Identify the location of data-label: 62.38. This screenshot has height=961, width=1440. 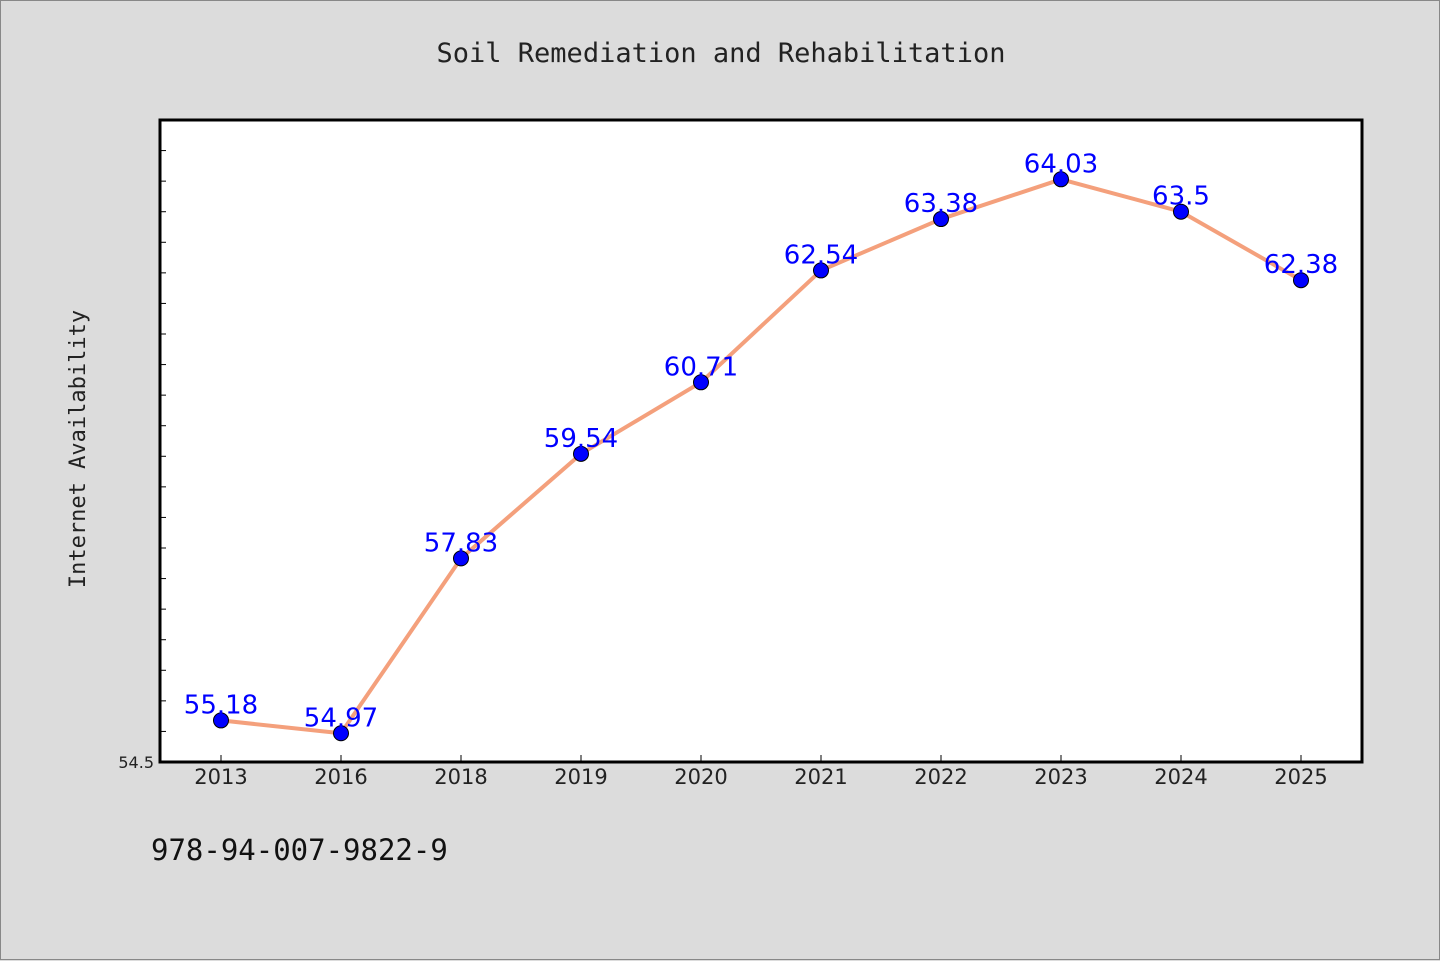
(1301, 265).